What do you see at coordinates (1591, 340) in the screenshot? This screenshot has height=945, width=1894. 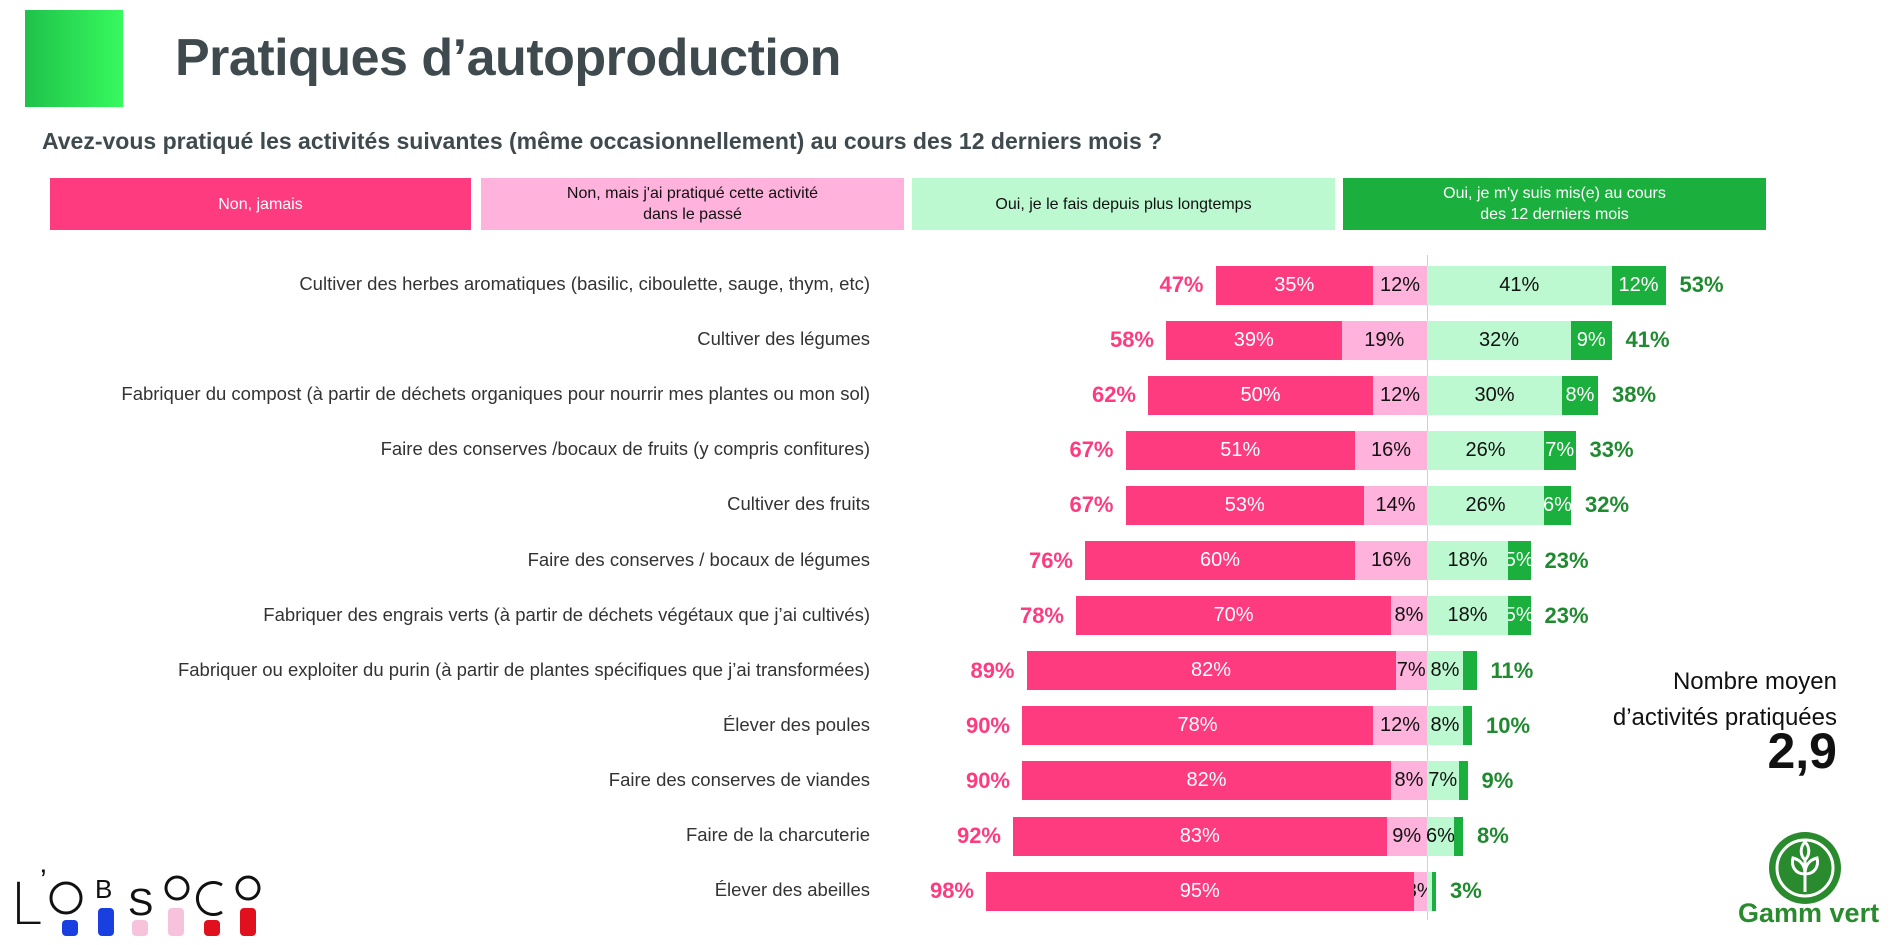 I see `bar-segment-recent: 9%` at bounding box center [1591, 340].